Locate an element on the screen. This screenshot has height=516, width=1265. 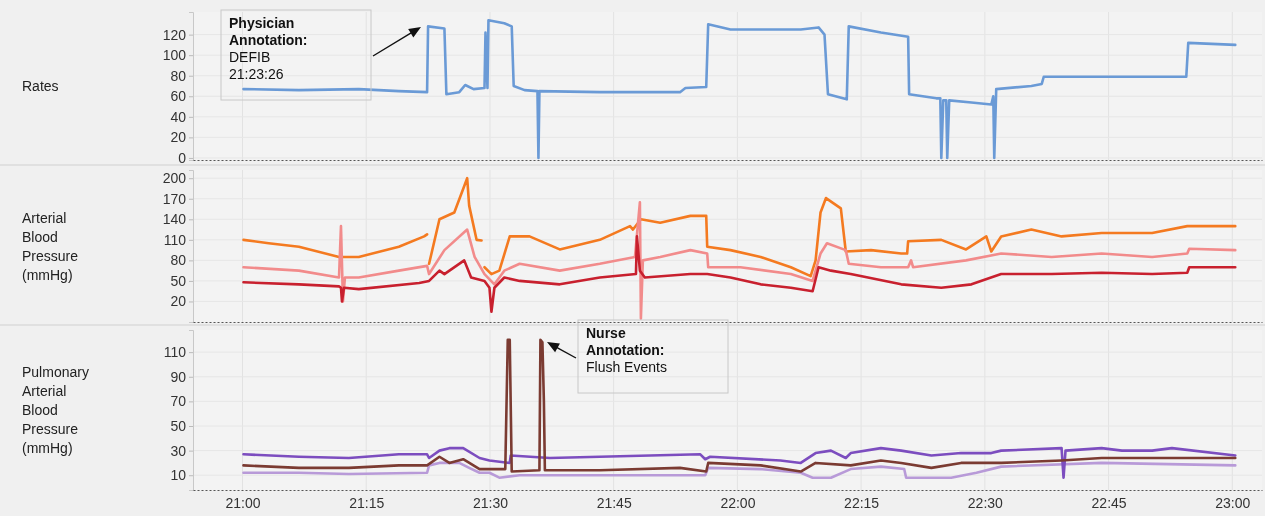
y-tick-label: 10 is located at coordinates (178, 475).